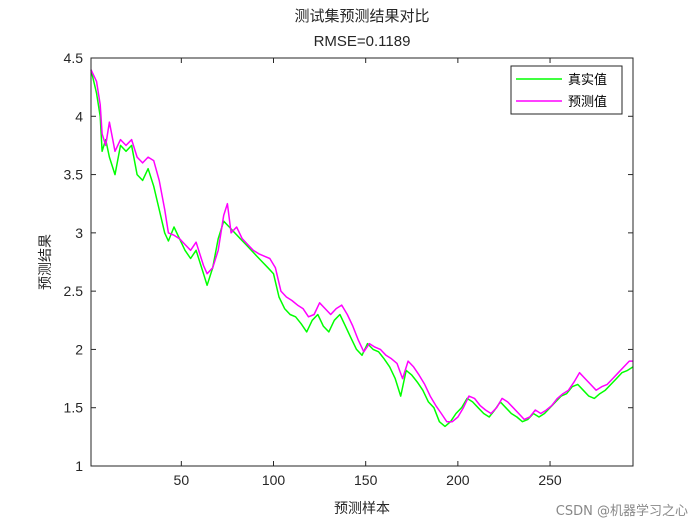 The width and height of the screenshot is (700, 525). Describe the element at coordinates (74, 58) in the screenshot. I see `y-tick-label: 4.5` at that location.